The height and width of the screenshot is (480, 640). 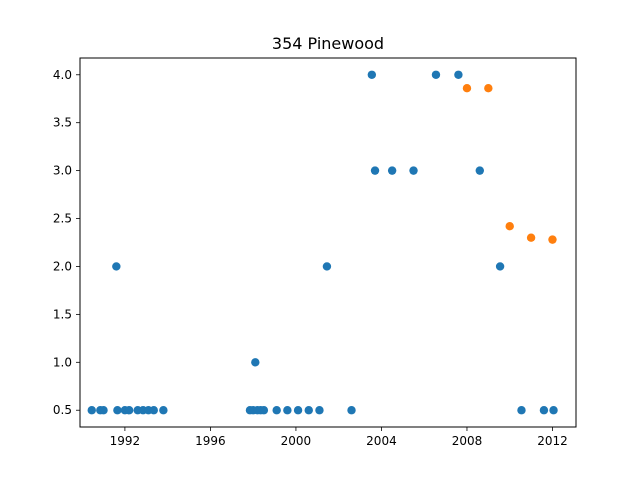 I want to click on x-tick-label: 2008, so click(x=467, y=441).